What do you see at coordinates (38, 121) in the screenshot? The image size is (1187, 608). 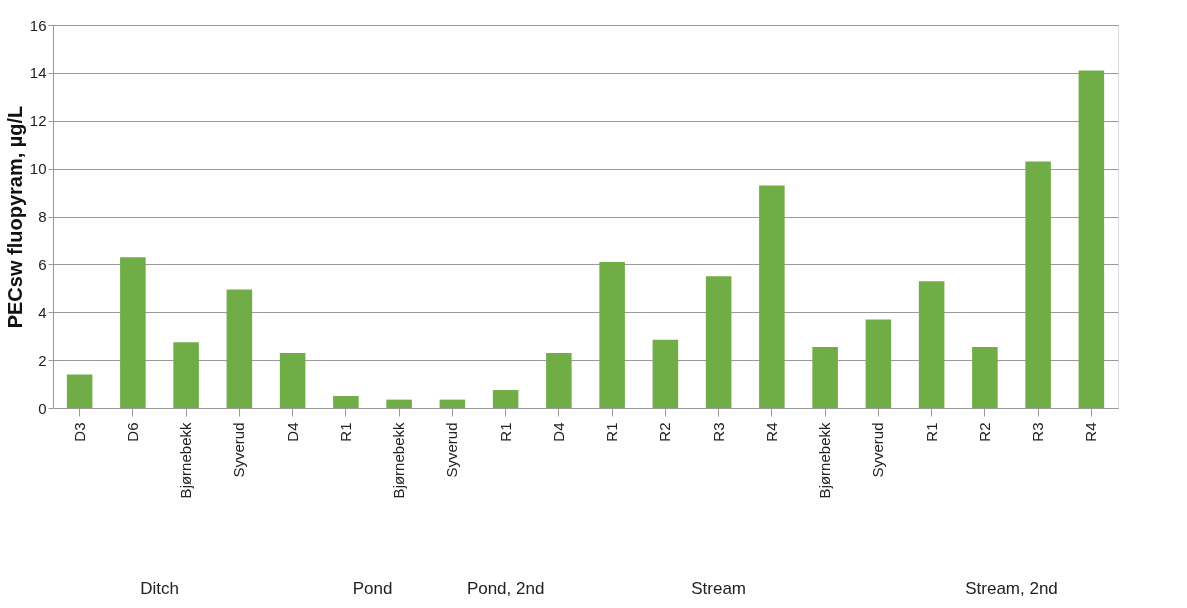 I see `y-tick-label: 12` at bounding box center [38, 121].